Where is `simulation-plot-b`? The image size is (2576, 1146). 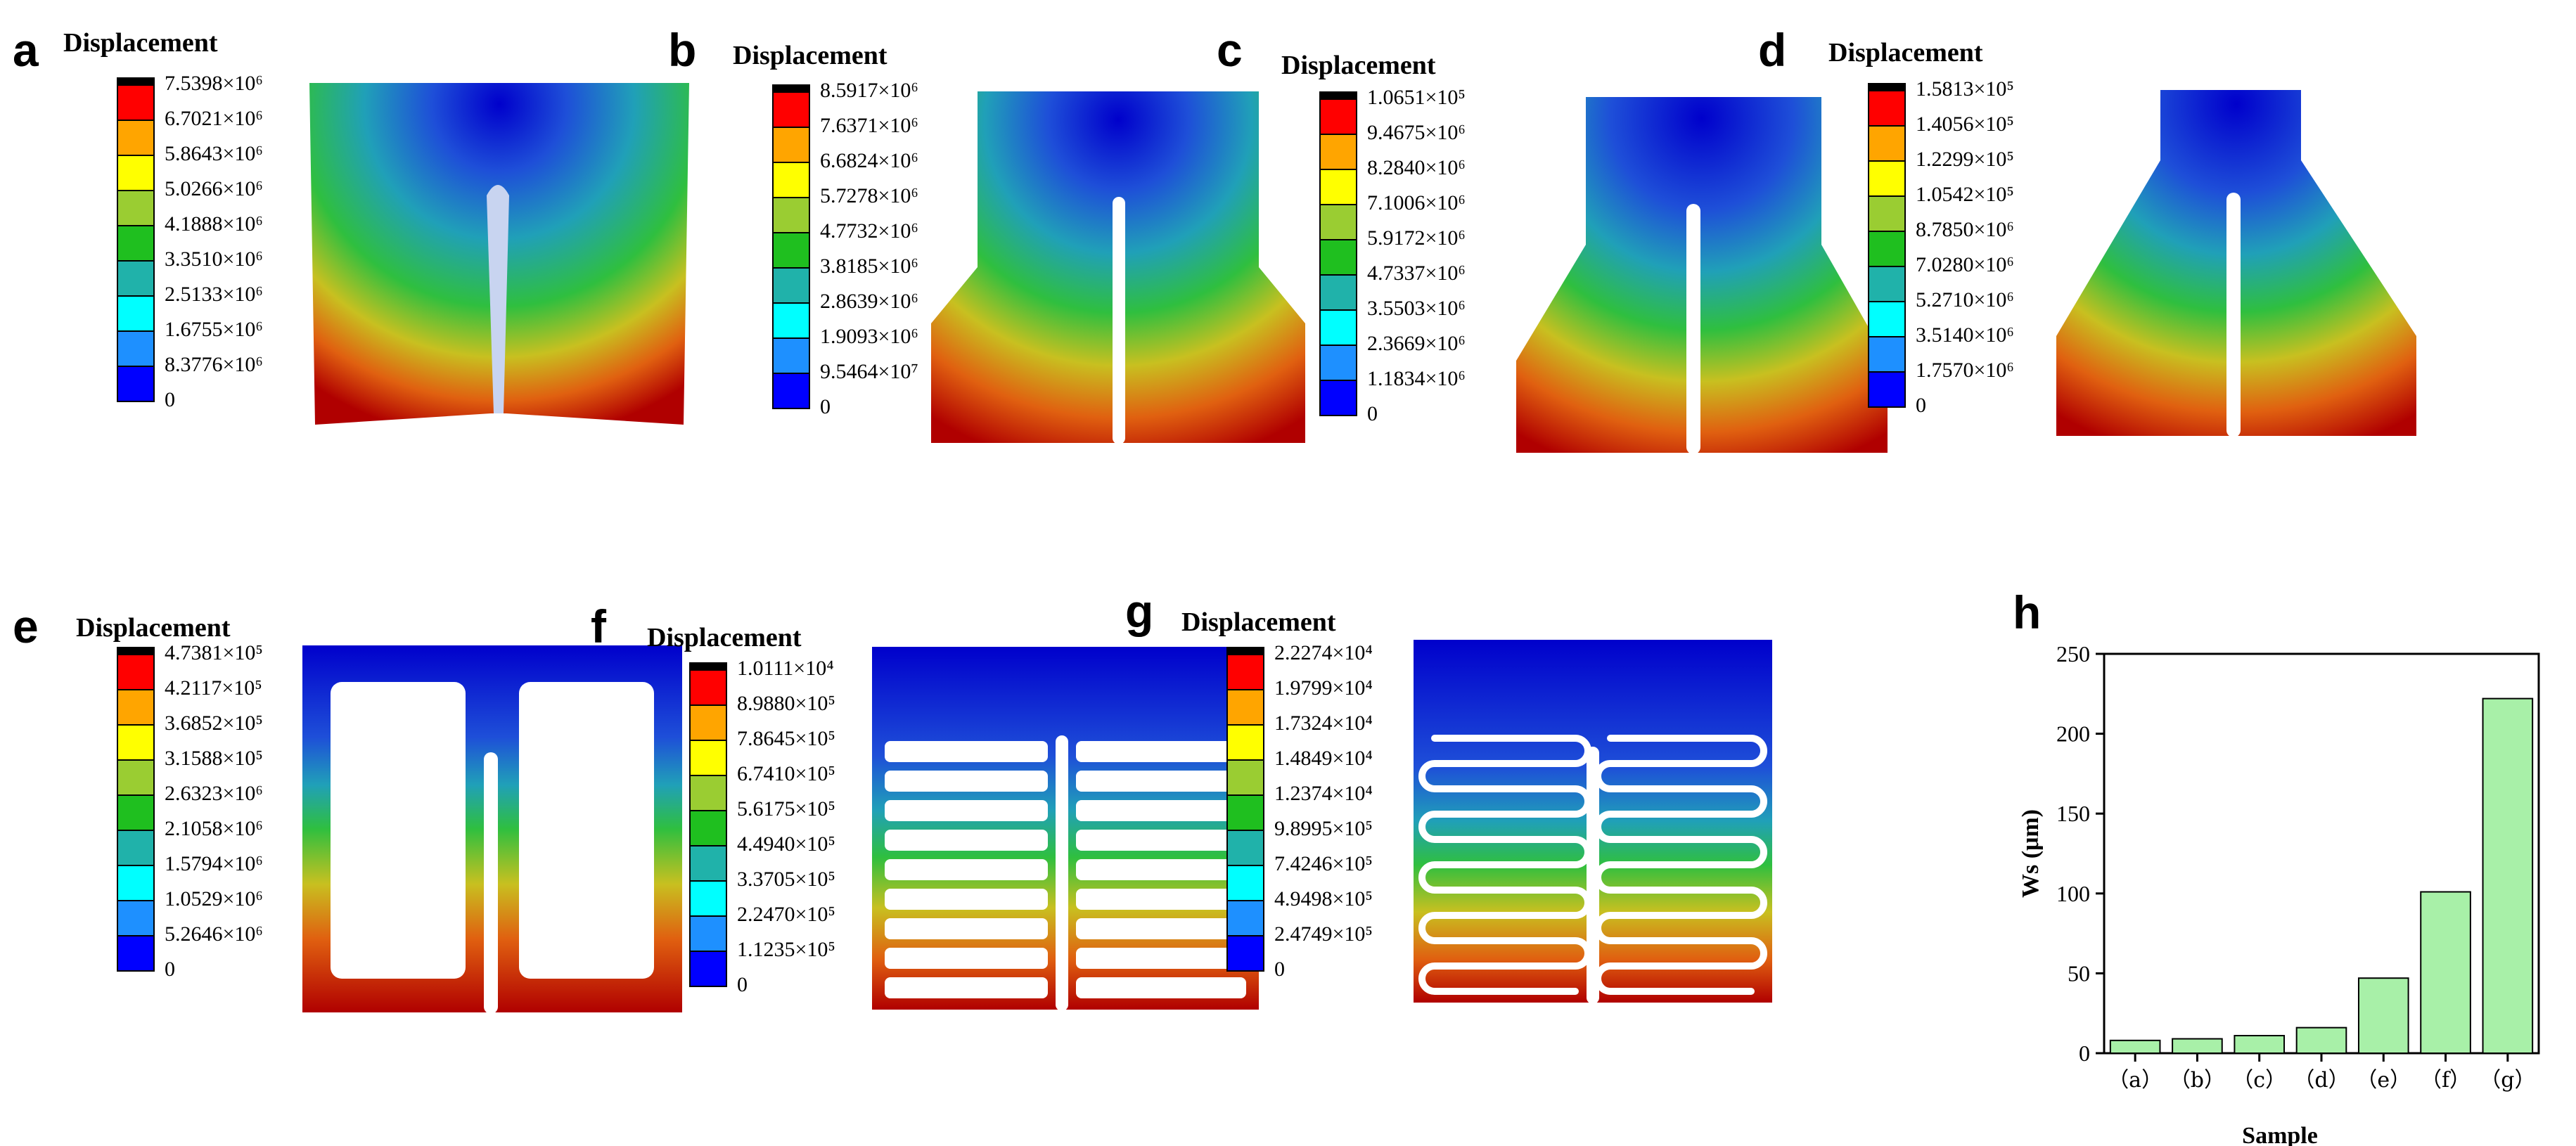
simulation-plot-b is located at coordinates (1118, 267).